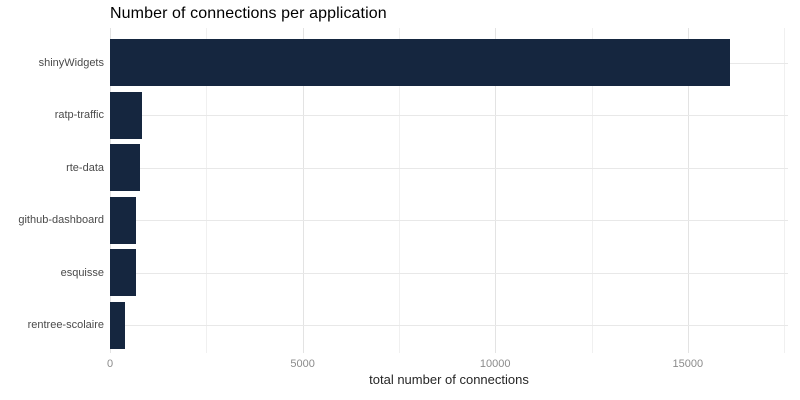 The height and width of the screenshot is (400, 800). I want to click on bar-rte-data, so click(125, 167).